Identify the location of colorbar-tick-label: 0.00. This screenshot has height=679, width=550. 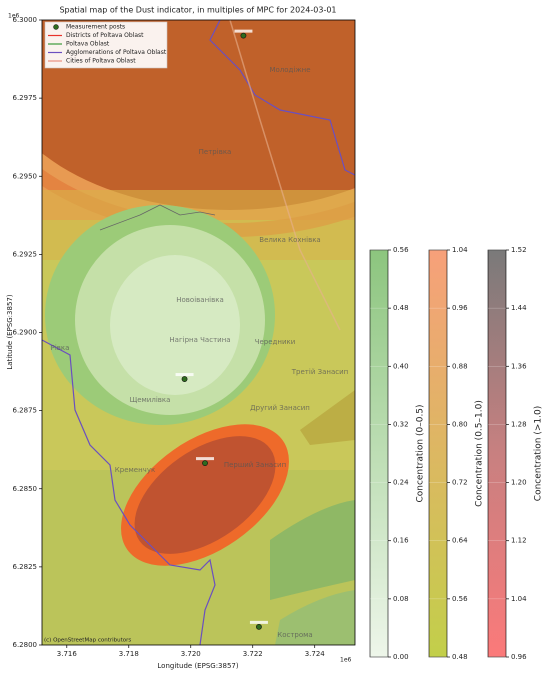
(401, 657).